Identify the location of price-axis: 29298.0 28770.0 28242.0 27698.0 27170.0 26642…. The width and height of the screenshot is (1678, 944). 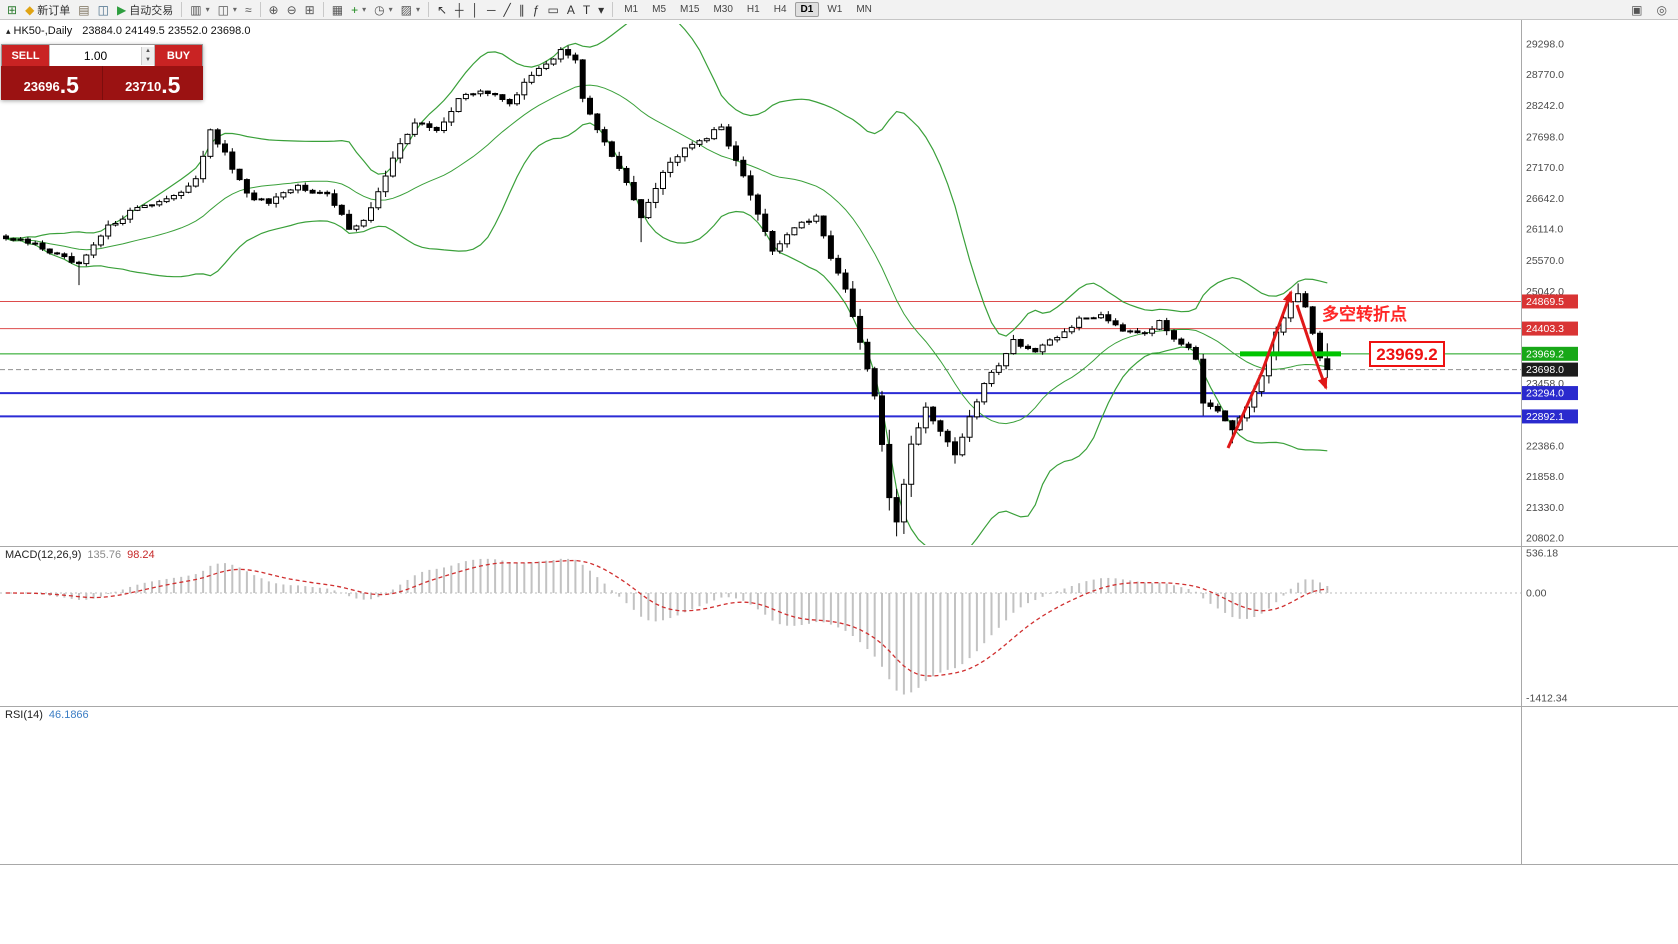
(1550, 292).